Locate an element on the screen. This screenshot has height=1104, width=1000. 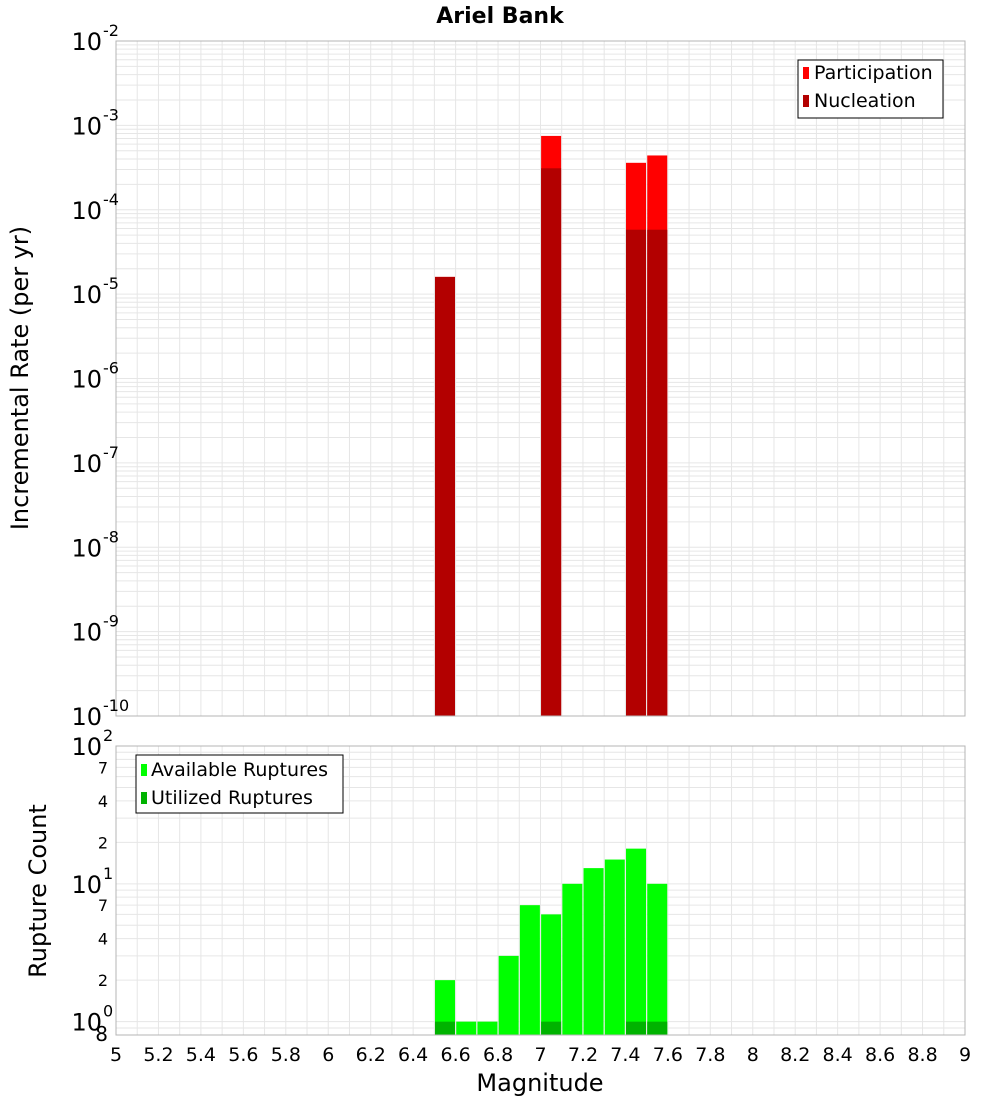
x-tick-label: 8.2 is located at coordinates (795, 1055).